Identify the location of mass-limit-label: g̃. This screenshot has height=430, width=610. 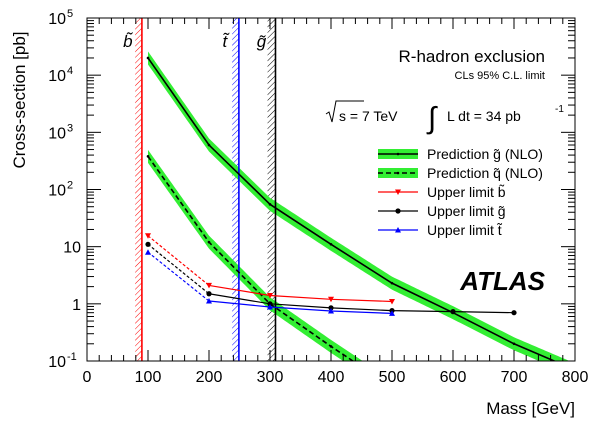
(262, 41).